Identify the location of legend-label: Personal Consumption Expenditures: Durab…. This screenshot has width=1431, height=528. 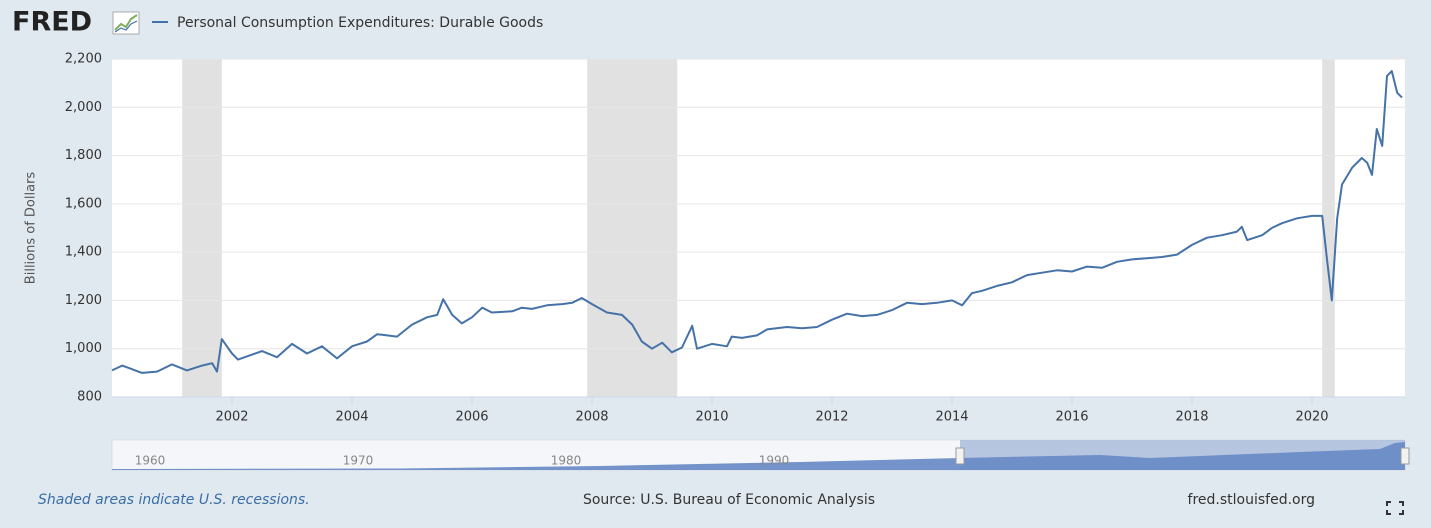
(360, 23).